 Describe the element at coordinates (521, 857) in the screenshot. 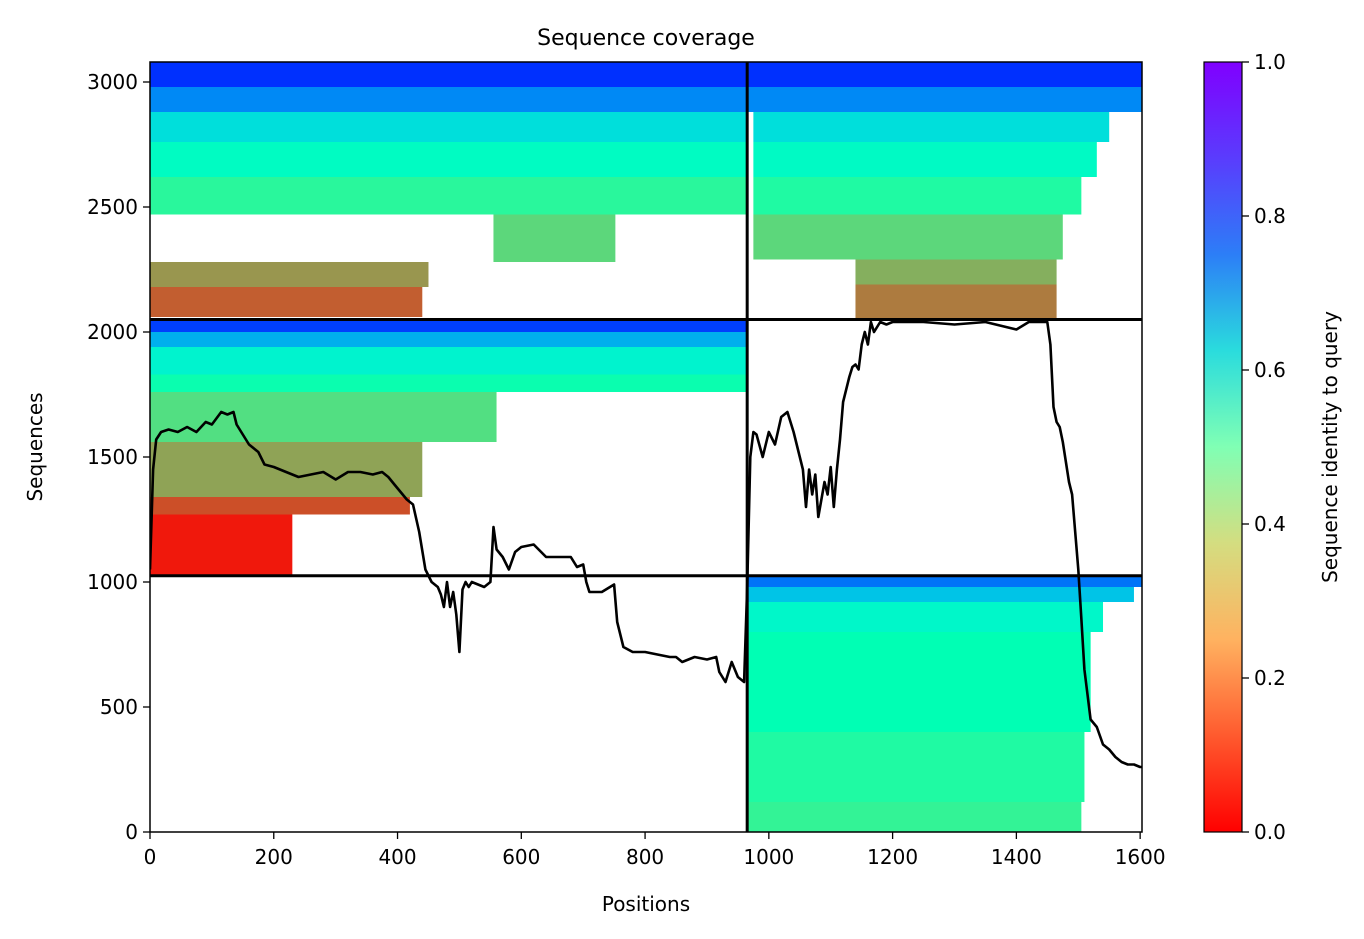

I see `x-tick-label: 600` at that location.